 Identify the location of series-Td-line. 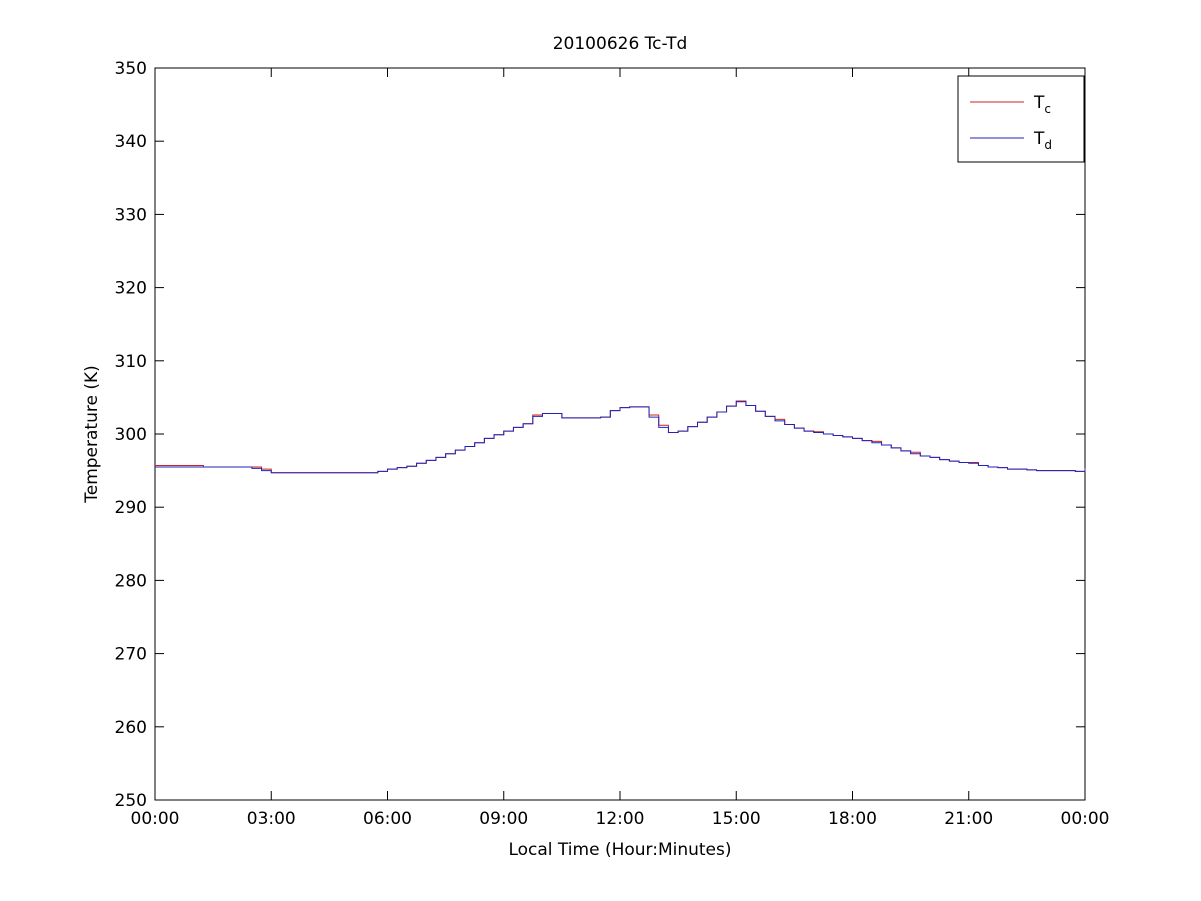
(620, 437).